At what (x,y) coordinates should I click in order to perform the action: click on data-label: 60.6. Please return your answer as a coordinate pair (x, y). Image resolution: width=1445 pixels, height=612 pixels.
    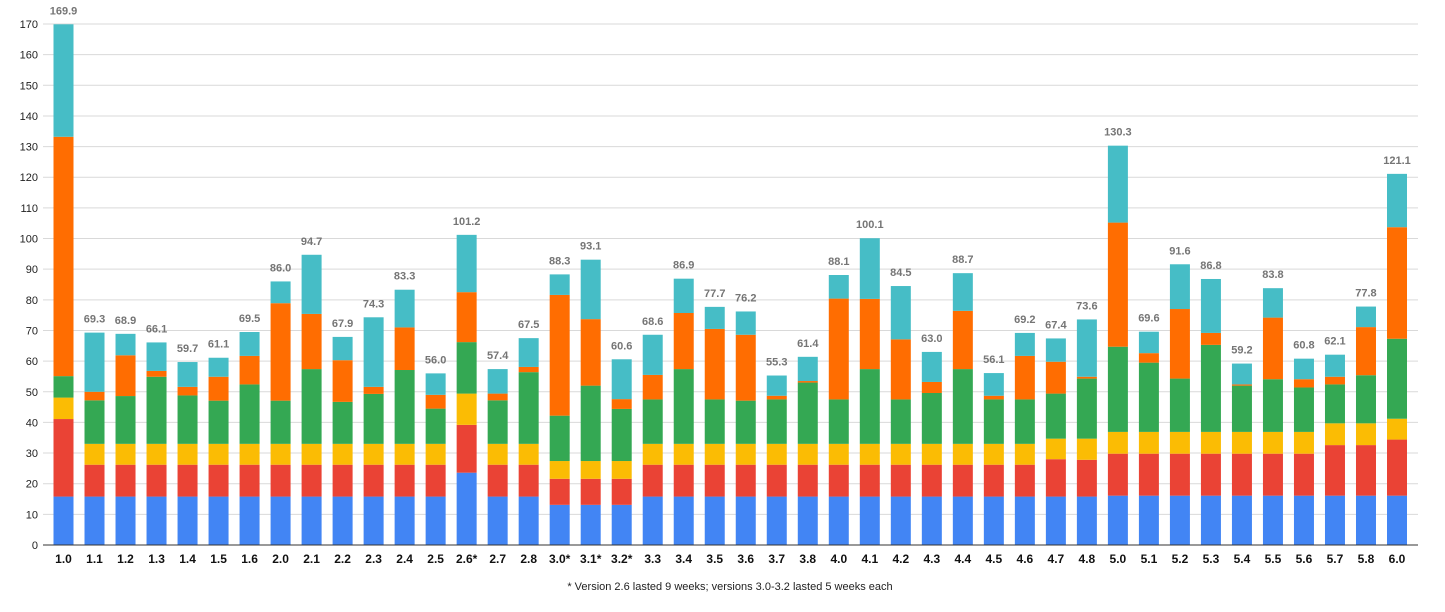
    Looking at the image, I should click on (621, 346).